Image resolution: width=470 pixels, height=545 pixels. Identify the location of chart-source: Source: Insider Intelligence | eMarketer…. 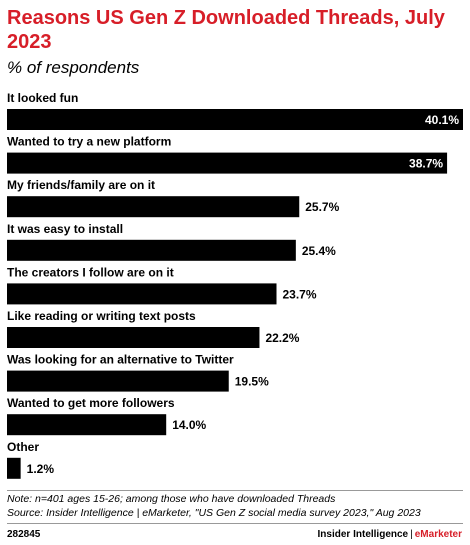
(214, 513).